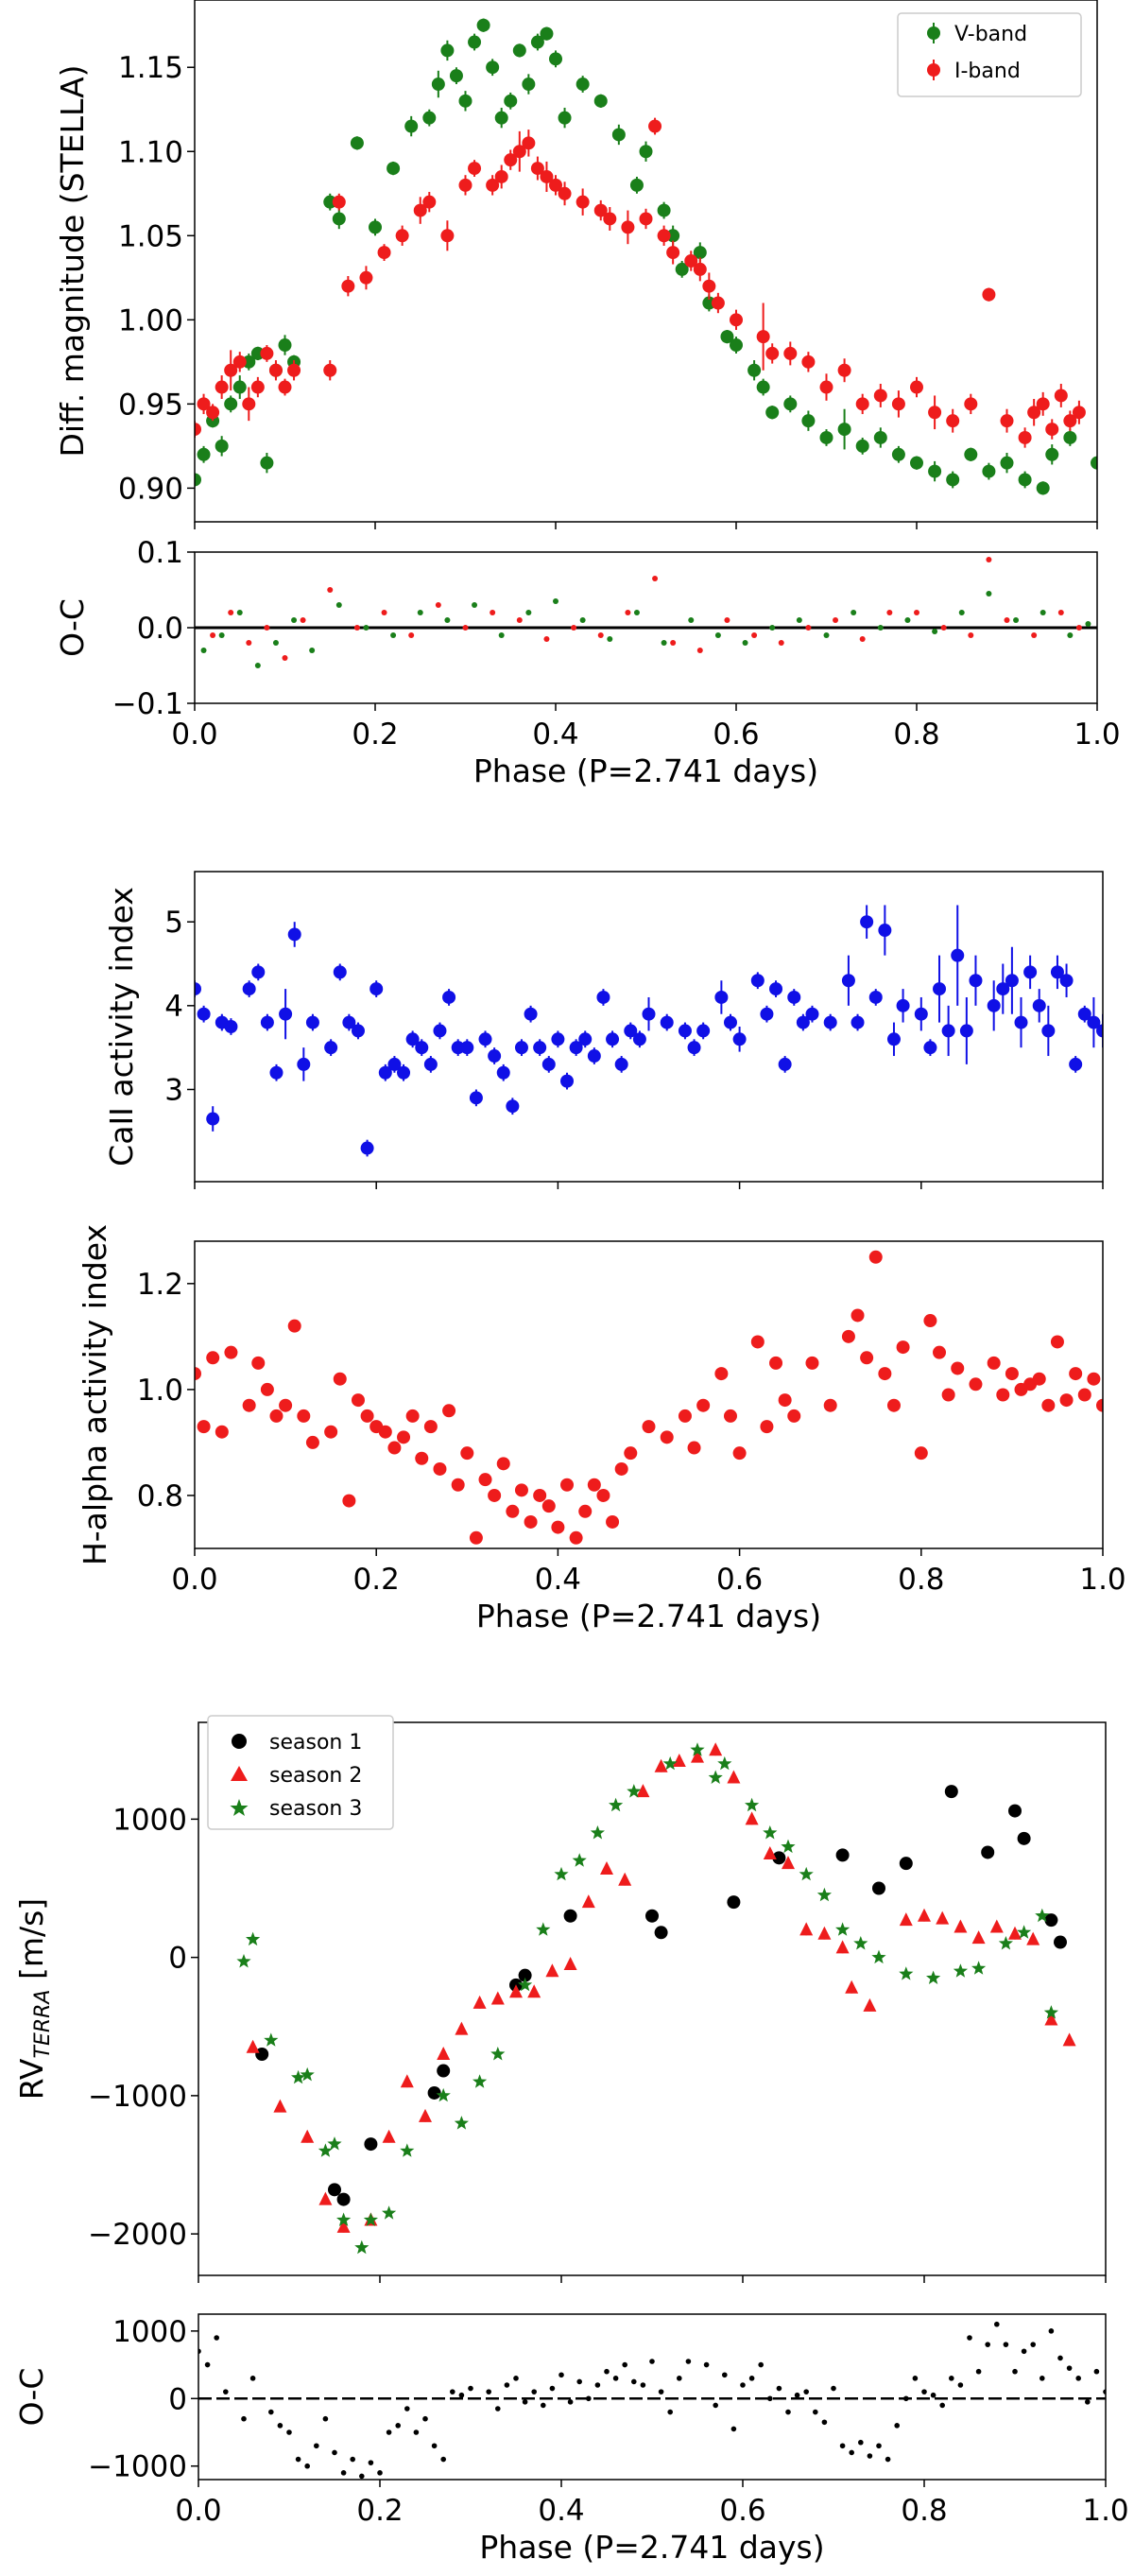 The height and width of the screenshot is (2576, 1134). What do you see at coordinates (239, 1741) in the screenshot?
I see `legend-season-1-marker` at bounding box center [239, 1741].